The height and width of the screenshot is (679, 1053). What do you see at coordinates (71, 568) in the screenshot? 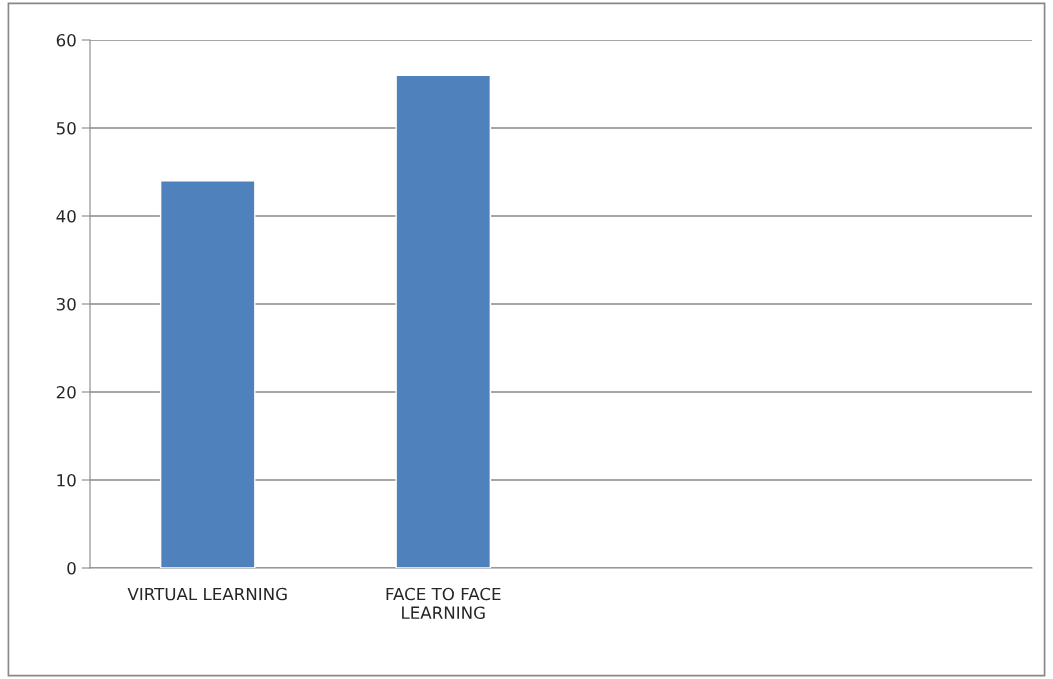
I see `y-tick-label: 0` at bounding box center [71, 568].